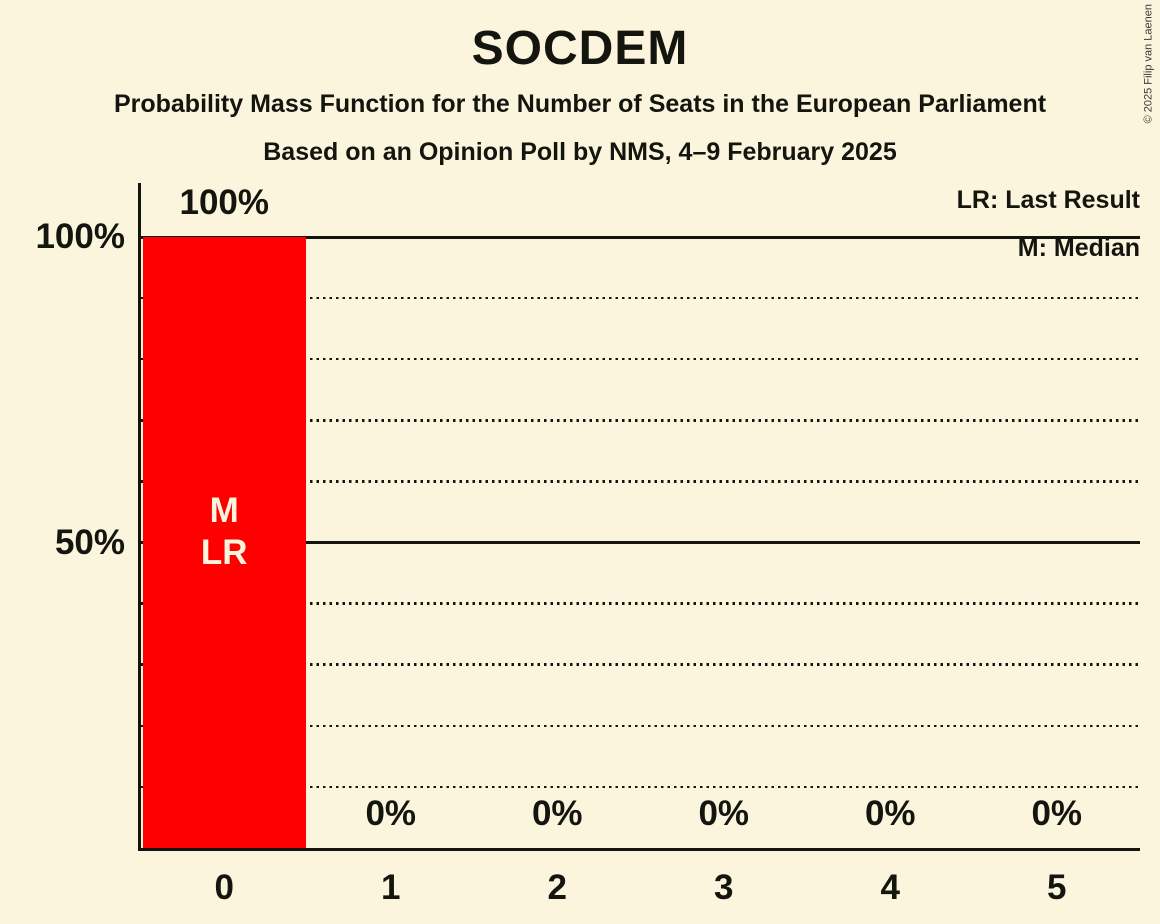 This screenshot has width=1160, height=924. Describe the element at coordinates (224, 552) in the screenshot. I see `bar-annotation-line: LR` at that location.